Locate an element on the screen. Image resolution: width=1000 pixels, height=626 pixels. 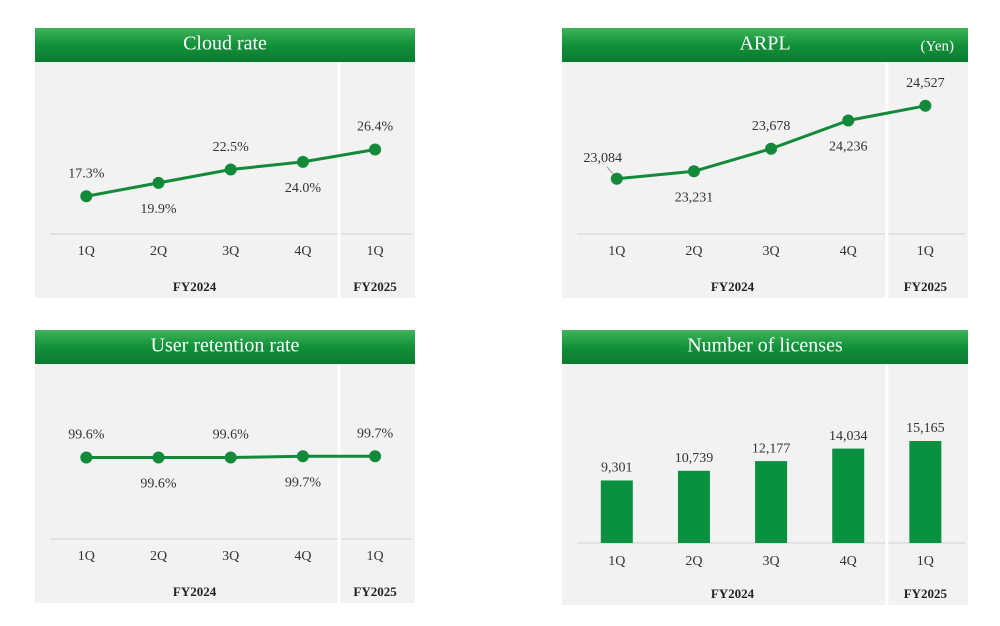
value-label: 17.3% is located at coordinates (86, 173).